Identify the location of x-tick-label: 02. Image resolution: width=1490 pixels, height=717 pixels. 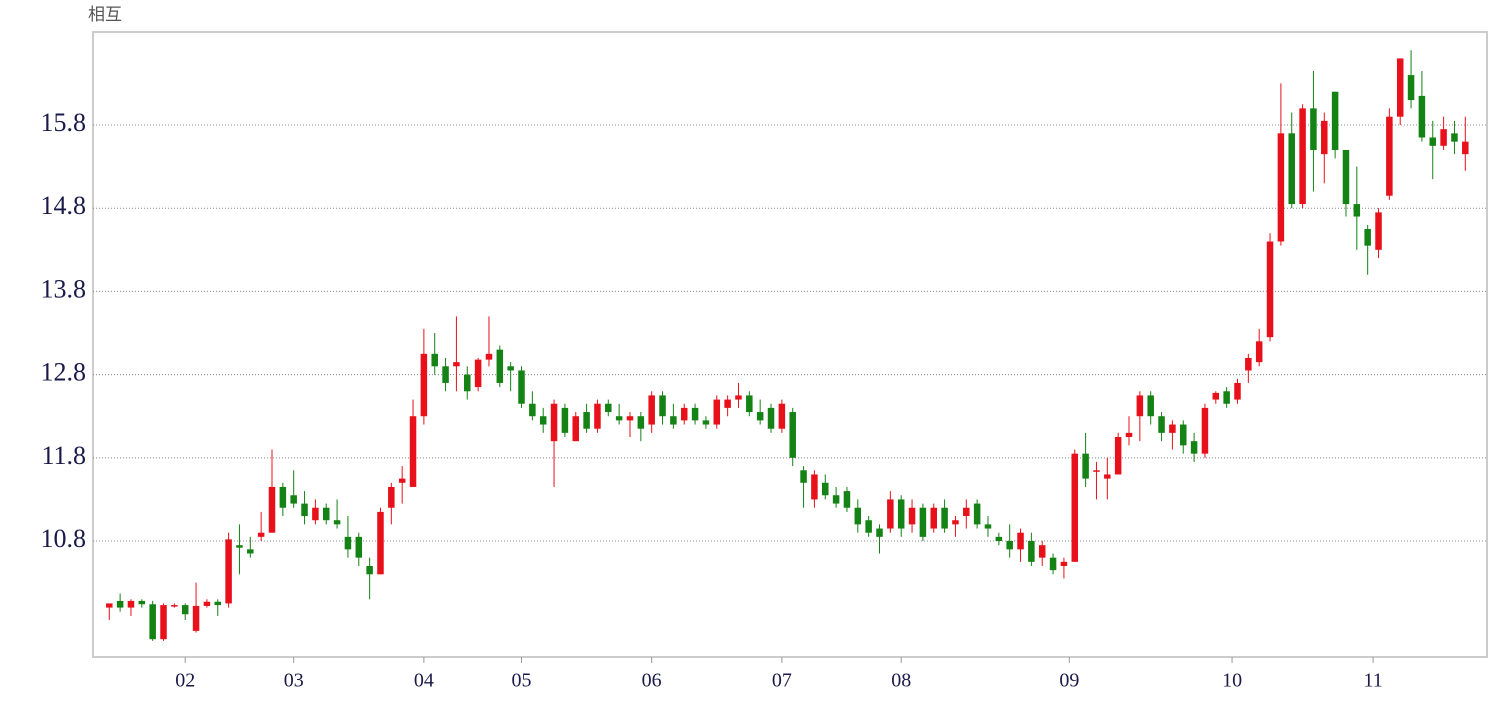
(185, 681).